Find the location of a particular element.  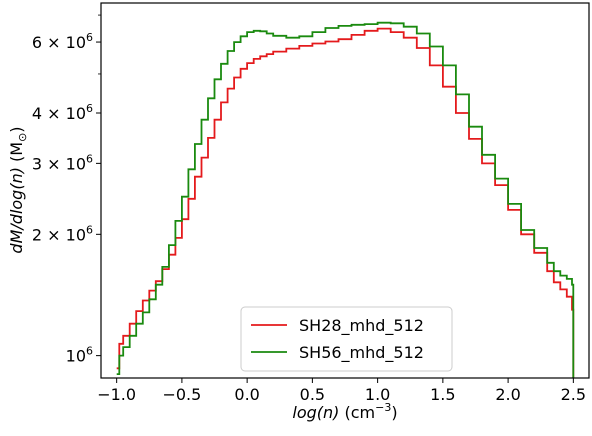

x-tick-label: 1.5 is located at coordinates (442, 394).